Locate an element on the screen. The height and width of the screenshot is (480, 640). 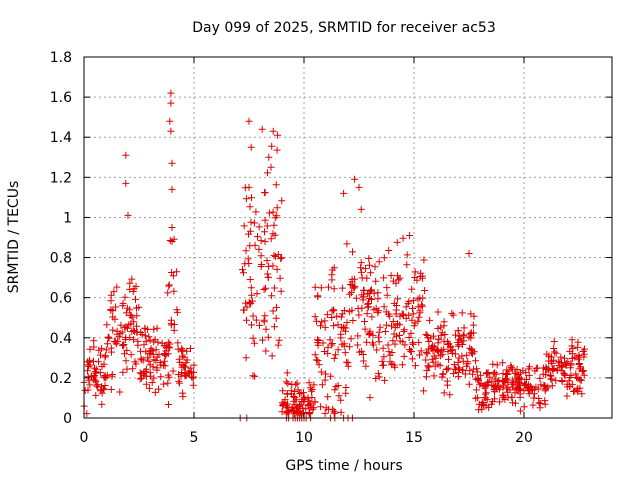
y-tick-labels: 0 0.2 0.4 0.6 0.8 1 1.2 1.4 1.6 1.8 is located at coordinates (61, 238).